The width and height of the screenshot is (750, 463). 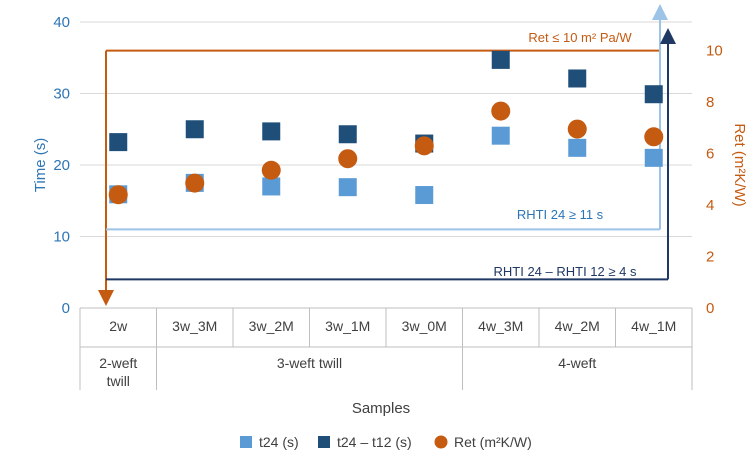 I want to click on category-label: 3w_2M, so click(x=271, y=326).